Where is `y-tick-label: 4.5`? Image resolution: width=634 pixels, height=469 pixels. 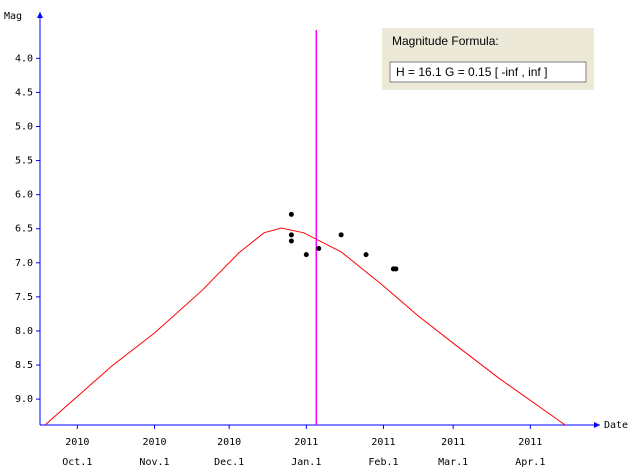
y-tick-label: 4.5 is located at coordinates (24, 92).